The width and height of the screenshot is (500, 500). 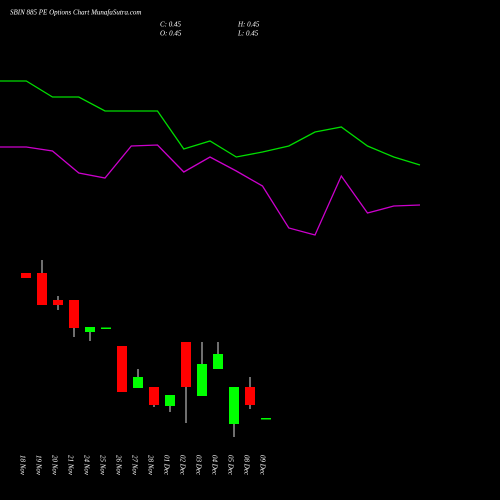 What do you see at coordinates (38, 465) in the screenshot?
I see `x-tick-label: 19 Nov` at bounding box center [38, 465].